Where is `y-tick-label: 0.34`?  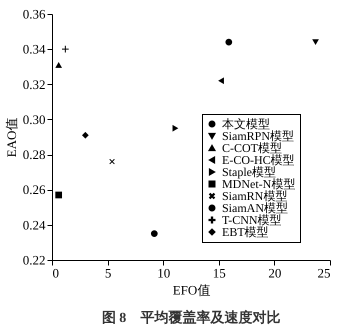
y-tick-label: 0.34 is located at coordinates (34, 49).